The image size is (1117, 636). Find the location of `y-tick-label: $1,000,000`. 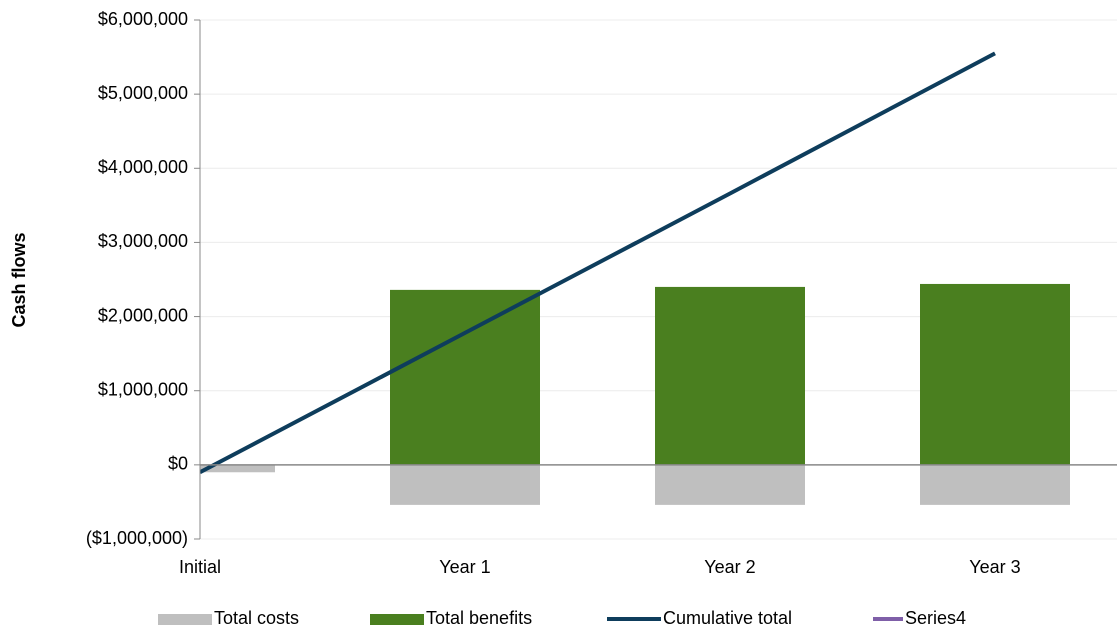

y-tick-label: $1,000,000 is located at coordinates (143, 389).